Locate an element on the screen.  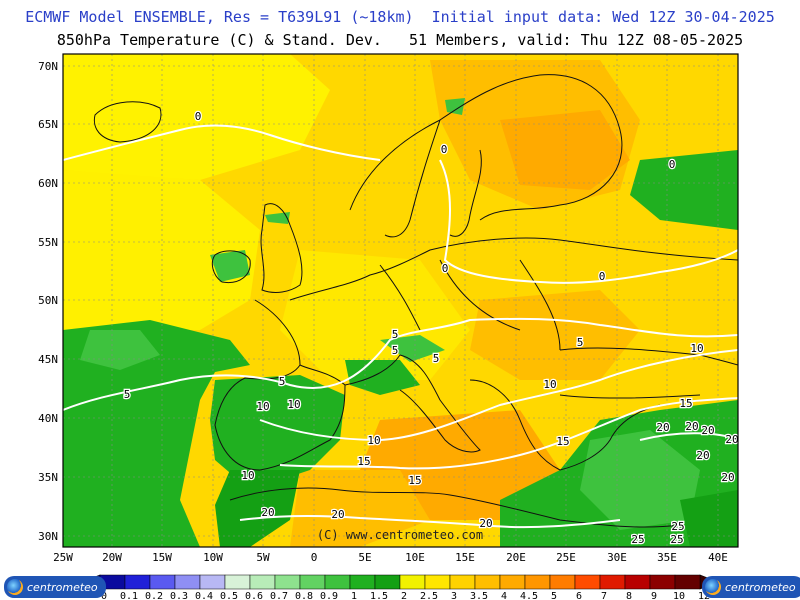
lon-label: 40E is located at coordinates (718, 557).